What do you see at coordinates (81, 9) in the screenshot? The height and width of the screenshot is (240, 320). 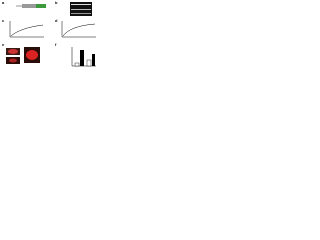 I see `blot` at bounding box center [81, 9].